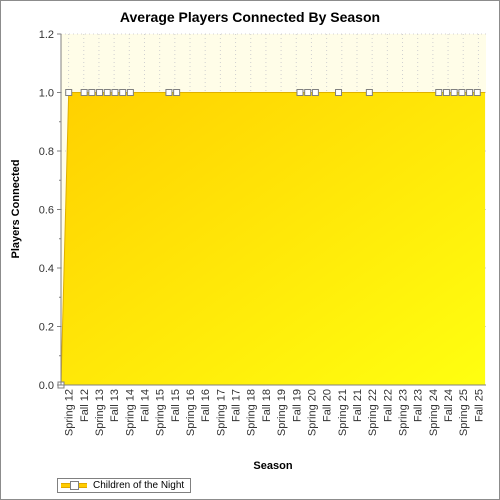 The height and width of the screenshot is (500, 500). I want to click on legend-swatch, so click(74, 485).